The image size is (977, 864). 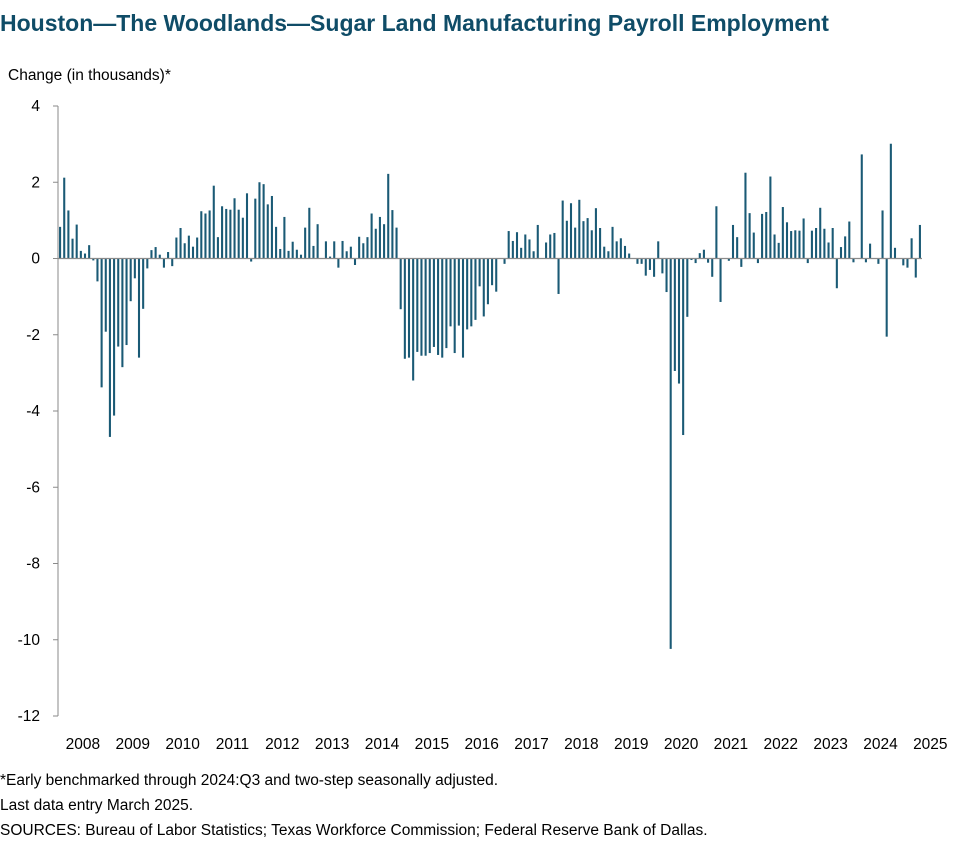 What do you see at coordinates (182, 744) in the screenshot?
I see `x-tick-label: 2010` at bounding box center [182, 744].